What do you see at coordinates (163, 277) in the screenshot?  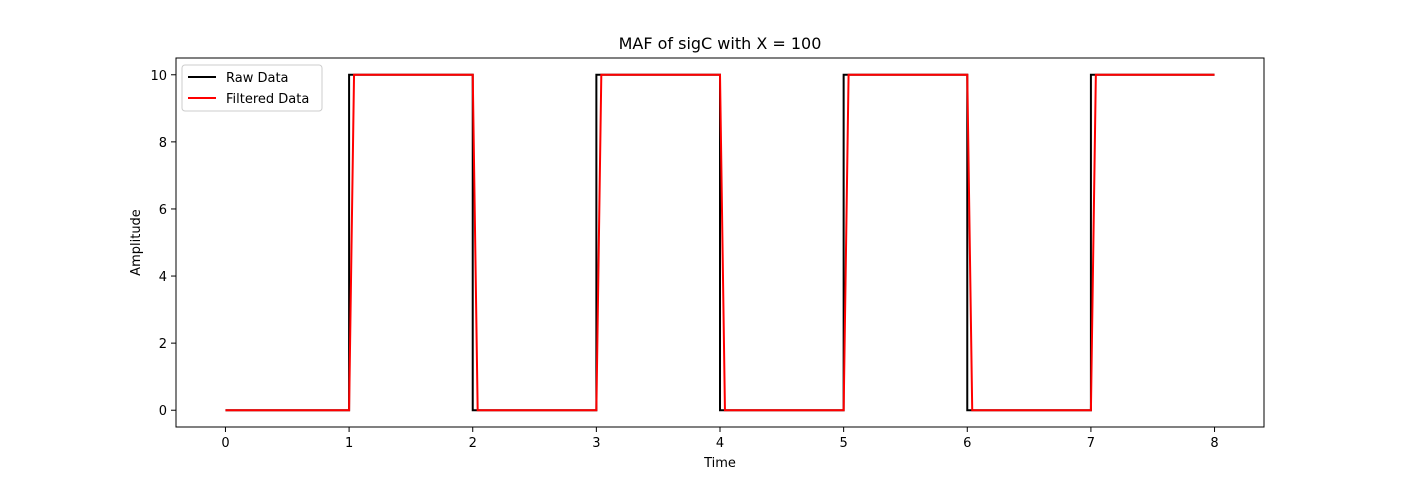 I see `y-tick-label: 4` at bounding box center [163, 277].